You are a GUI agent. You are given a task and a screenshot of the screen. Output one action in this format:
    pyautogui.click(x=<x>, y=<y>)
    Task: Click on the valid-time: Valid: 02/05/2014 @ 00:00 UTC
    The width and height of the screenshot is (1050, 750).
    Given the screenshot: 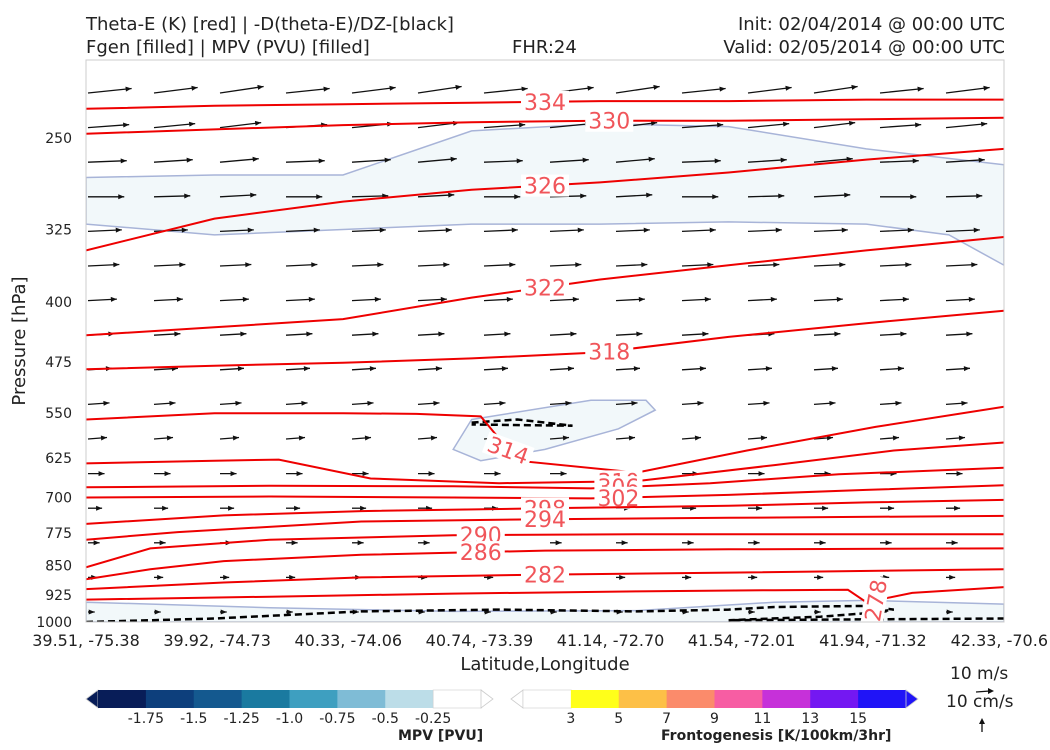 What is the action you would take?
    pyautogui.click(x=864, y=47)
    